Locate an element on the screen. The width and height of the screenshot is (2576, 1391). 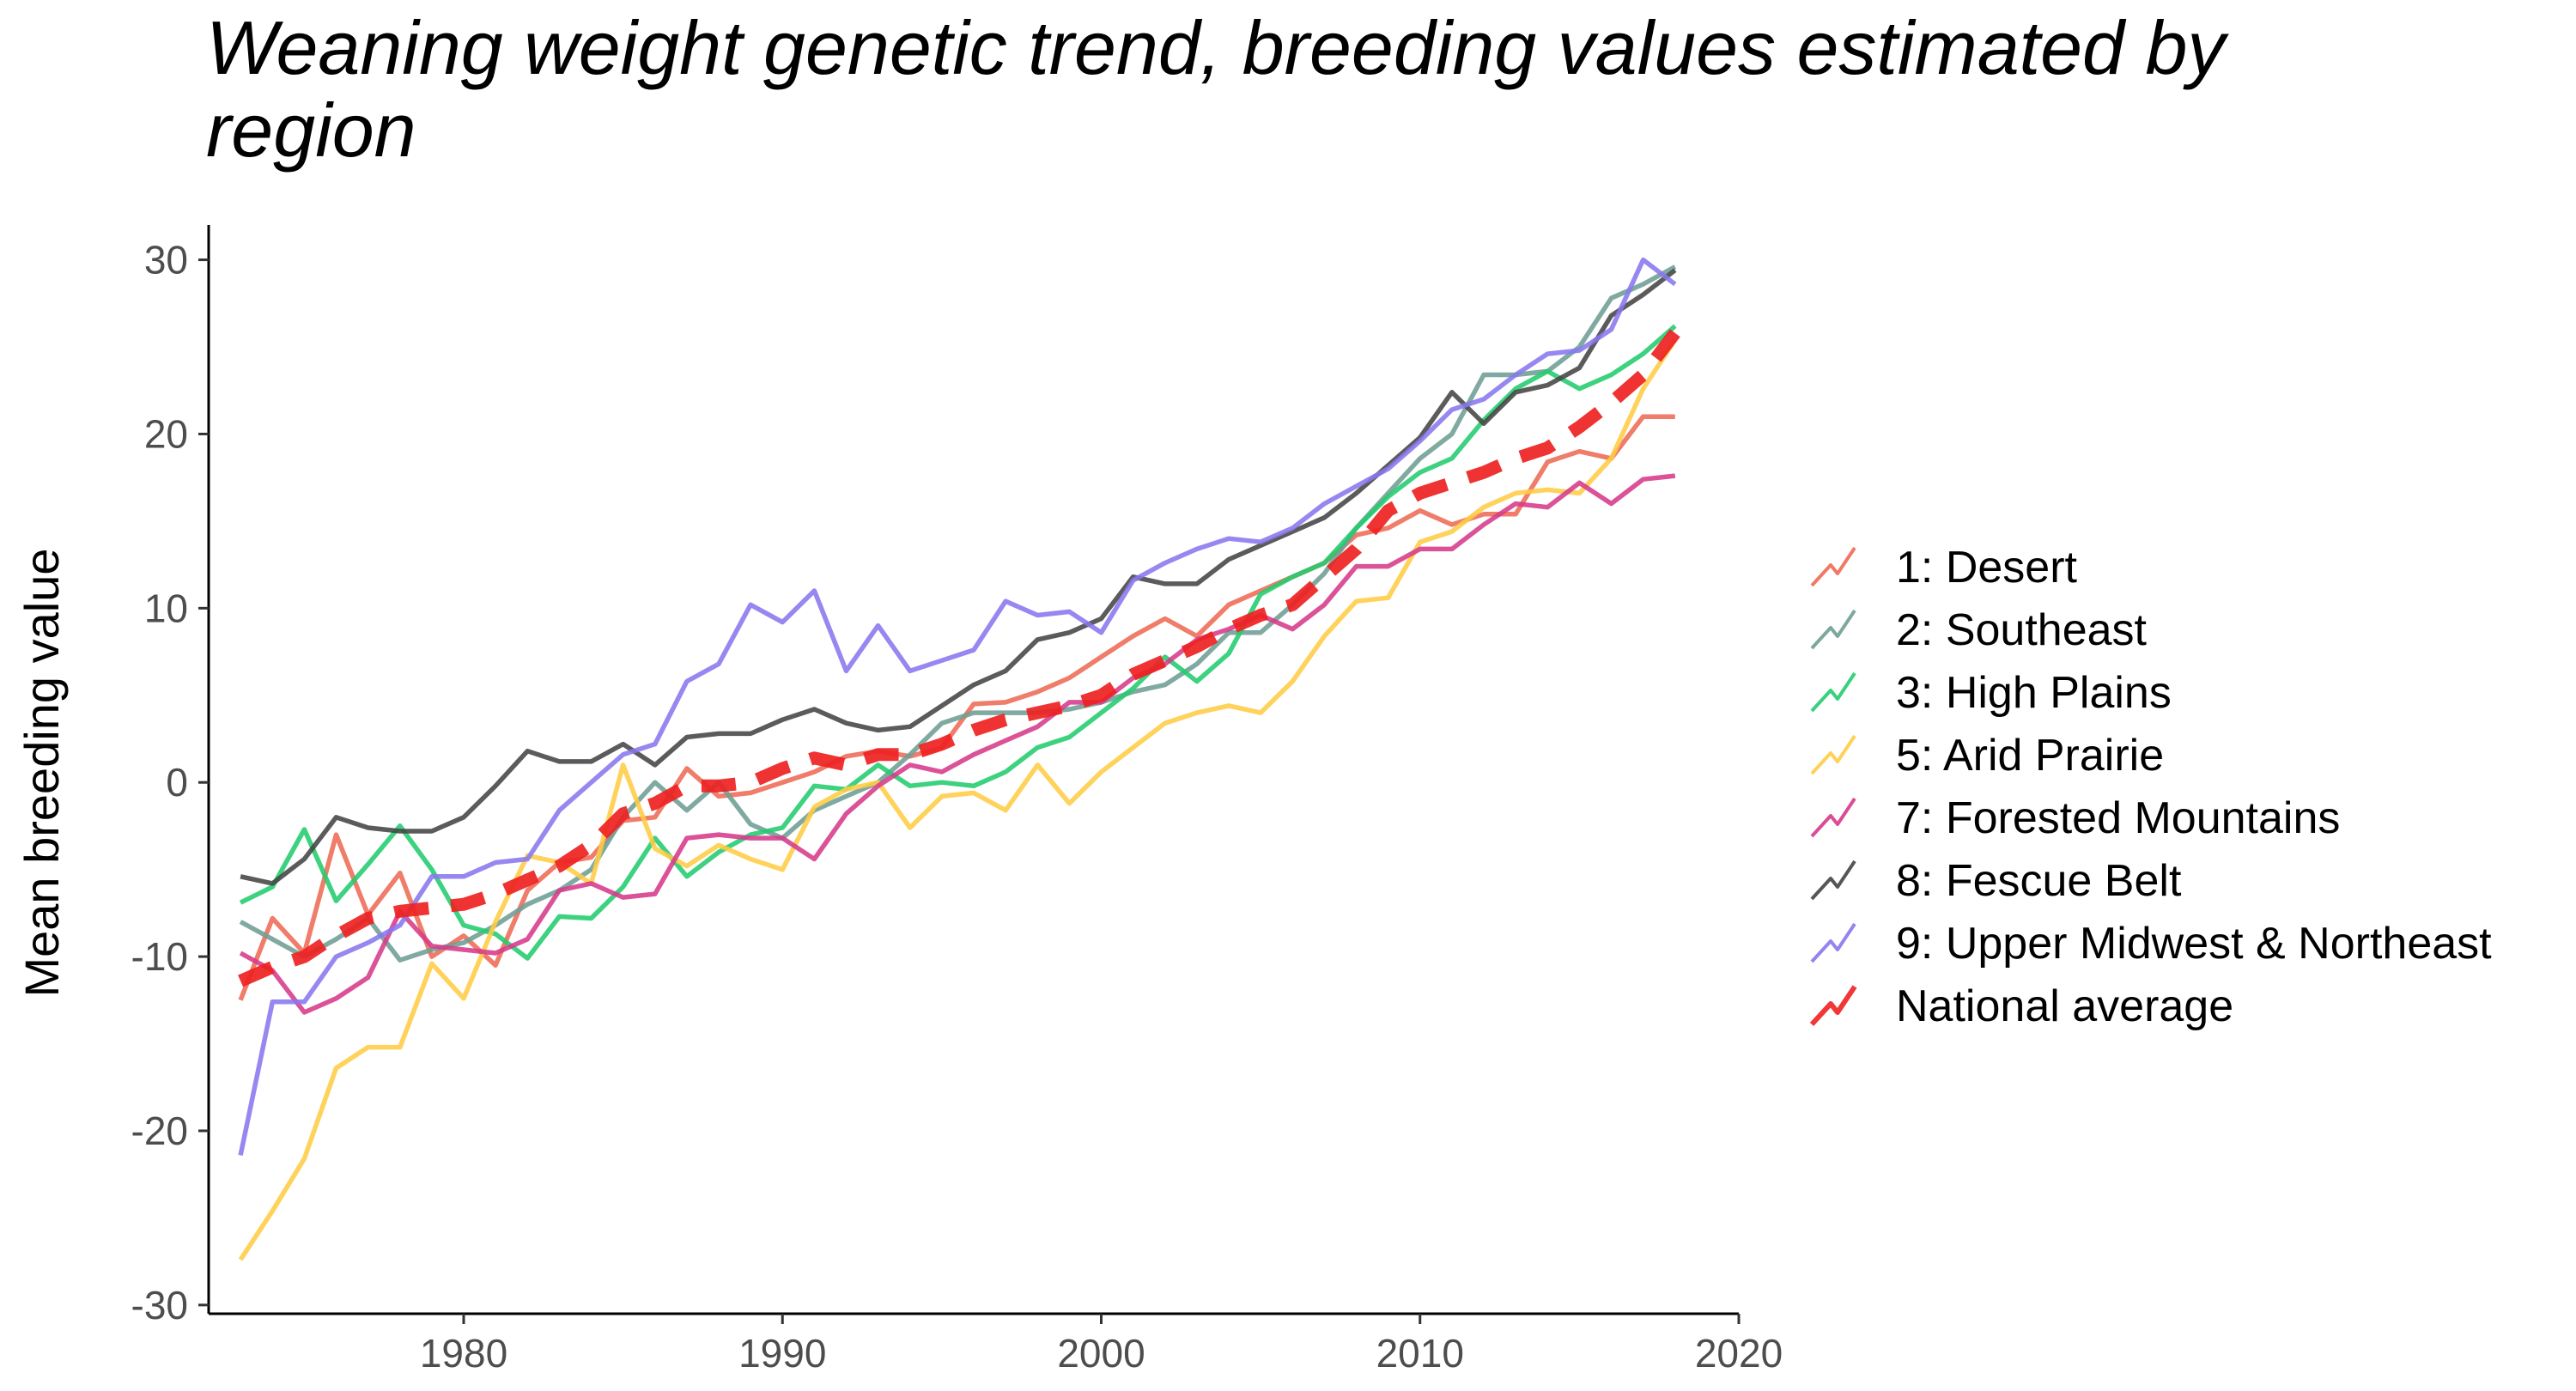
legend-item: 7: Forested Mountains is located at coordinates (2075, 818).